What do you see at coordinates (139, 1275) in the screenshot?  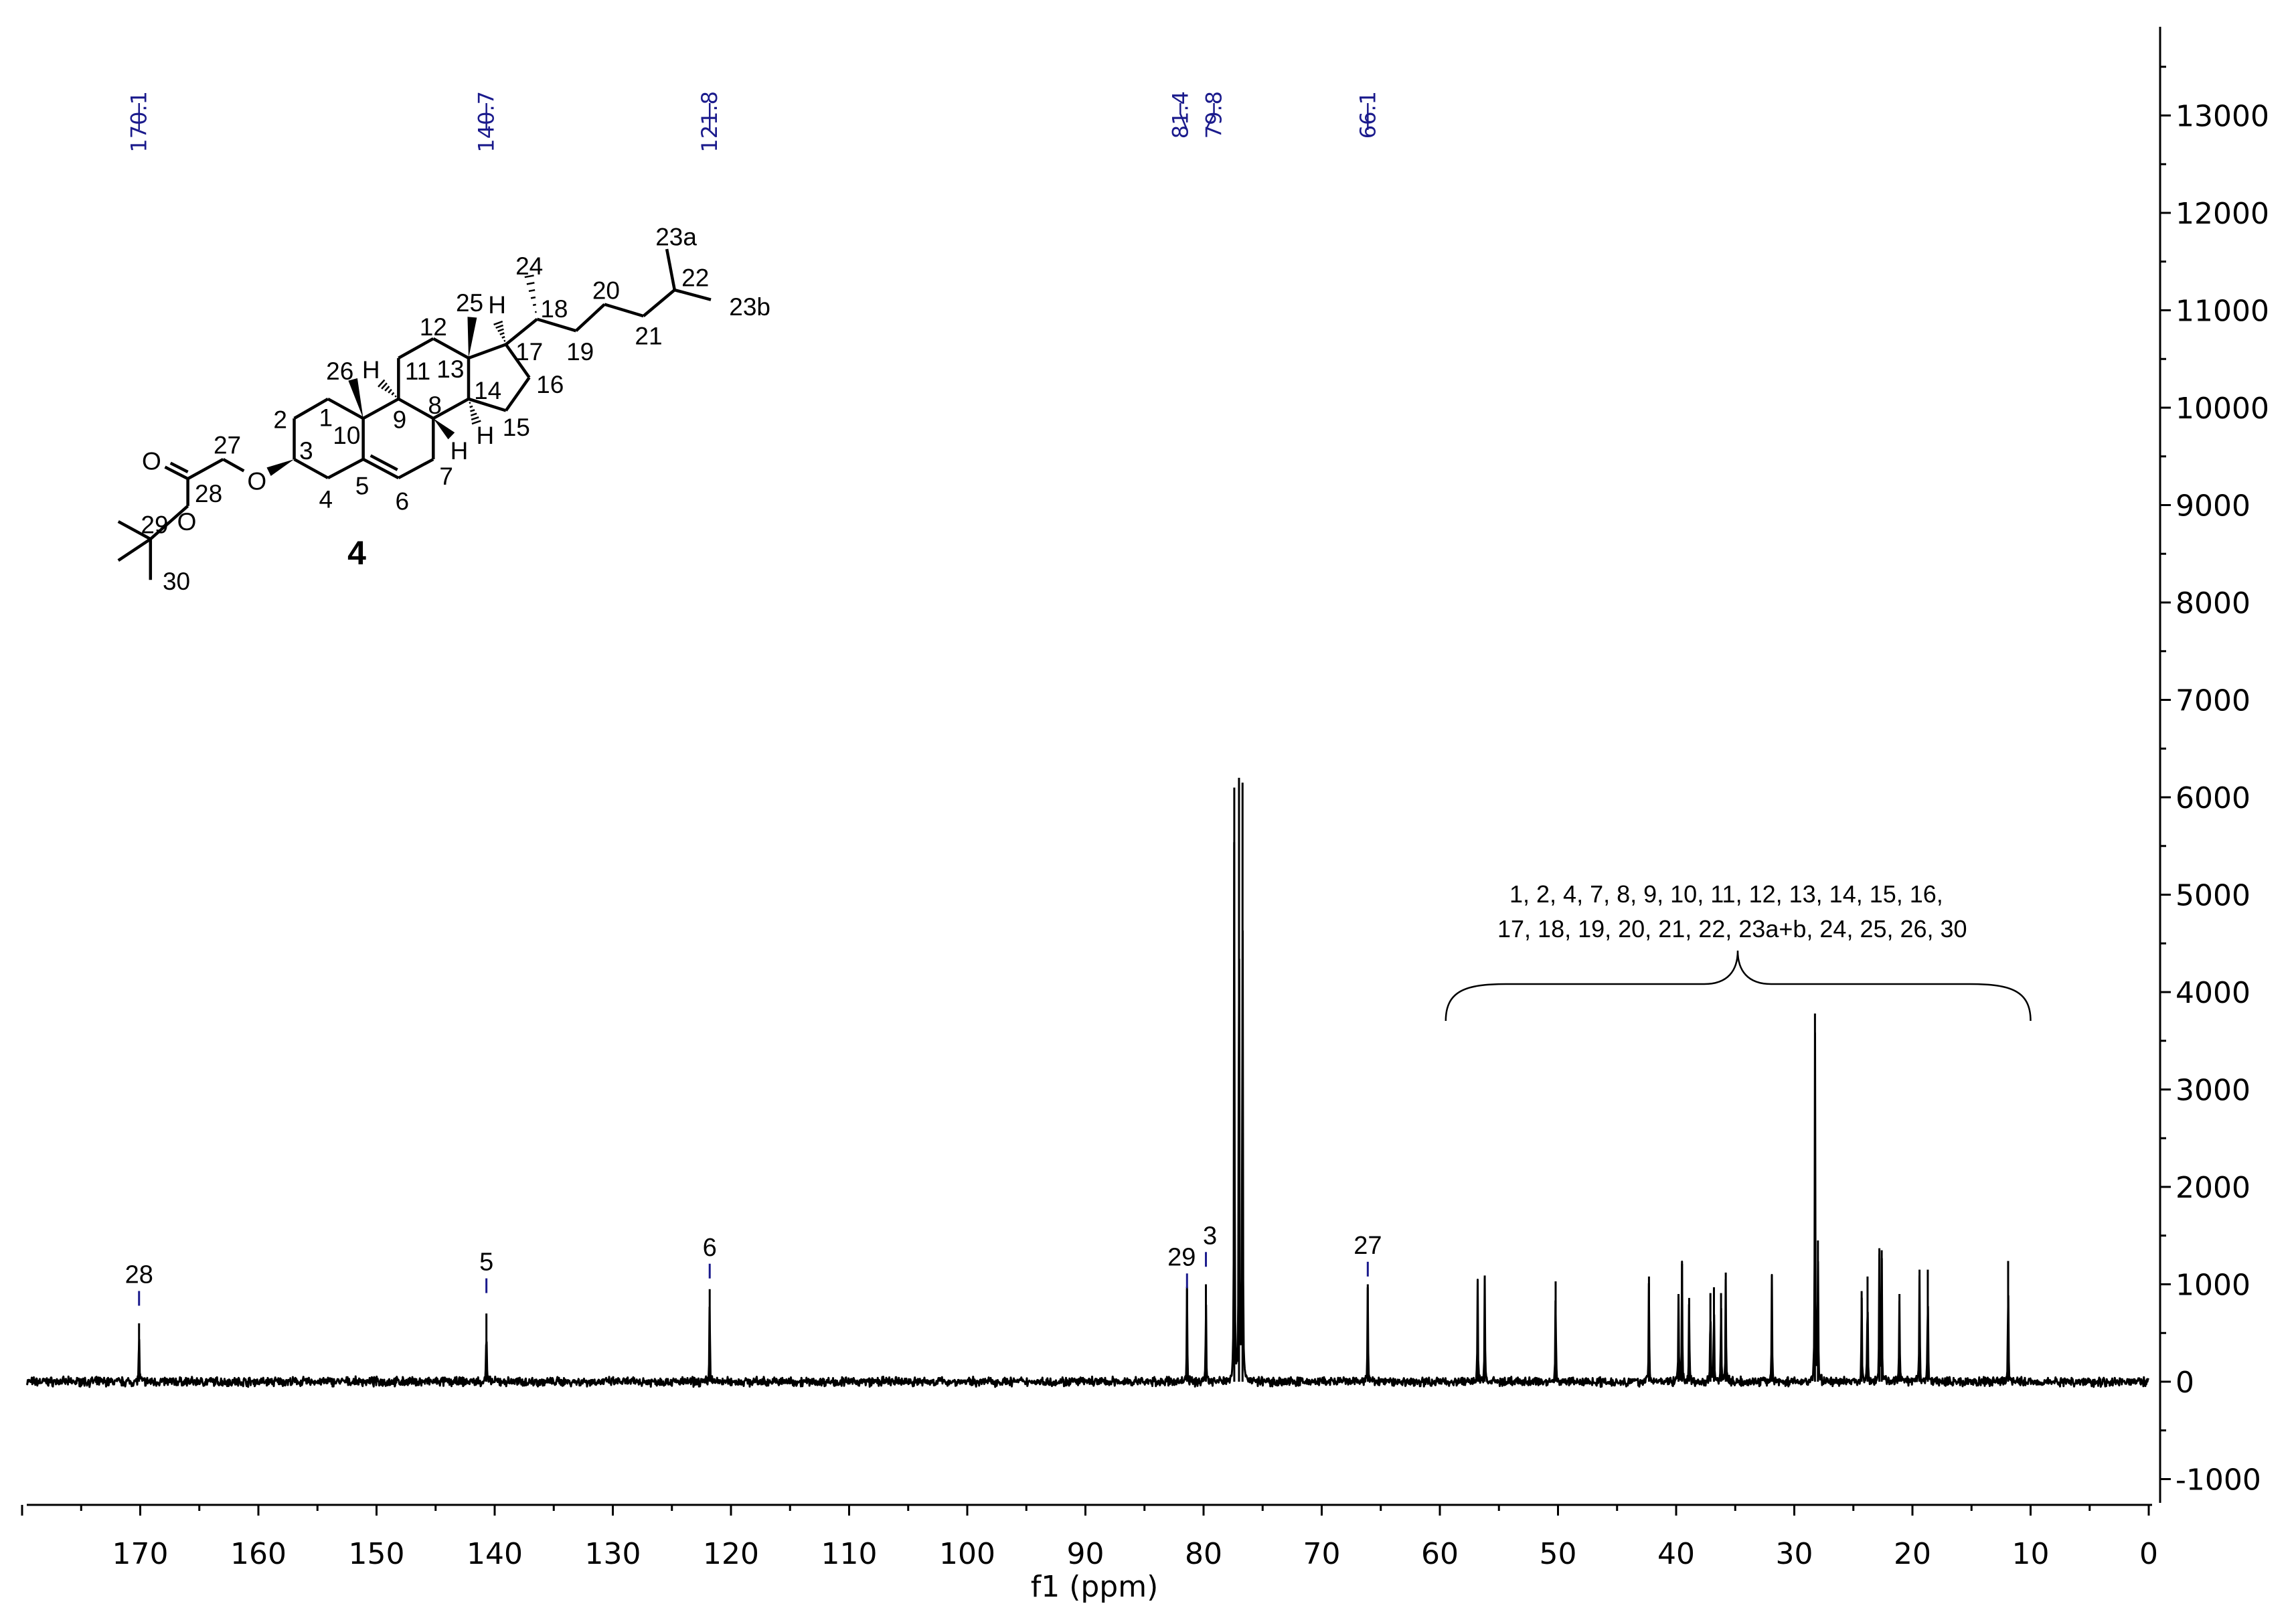 I see `assignment-label: 28` at bounding box center [139, 1275].